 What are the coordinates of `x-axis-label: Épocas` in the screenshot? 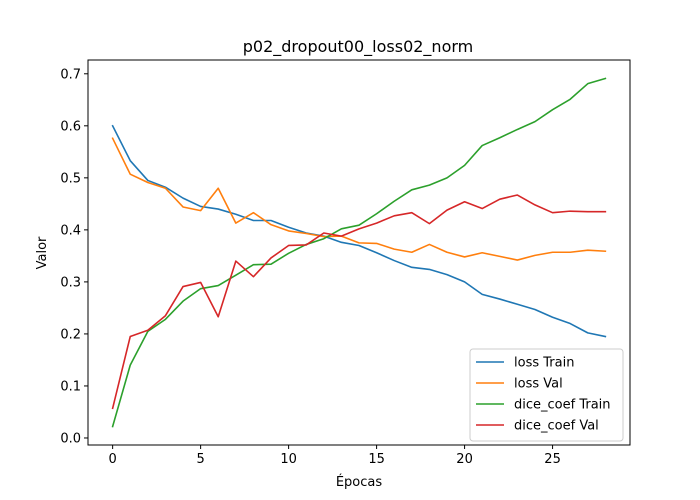 It's located at (359, 482).